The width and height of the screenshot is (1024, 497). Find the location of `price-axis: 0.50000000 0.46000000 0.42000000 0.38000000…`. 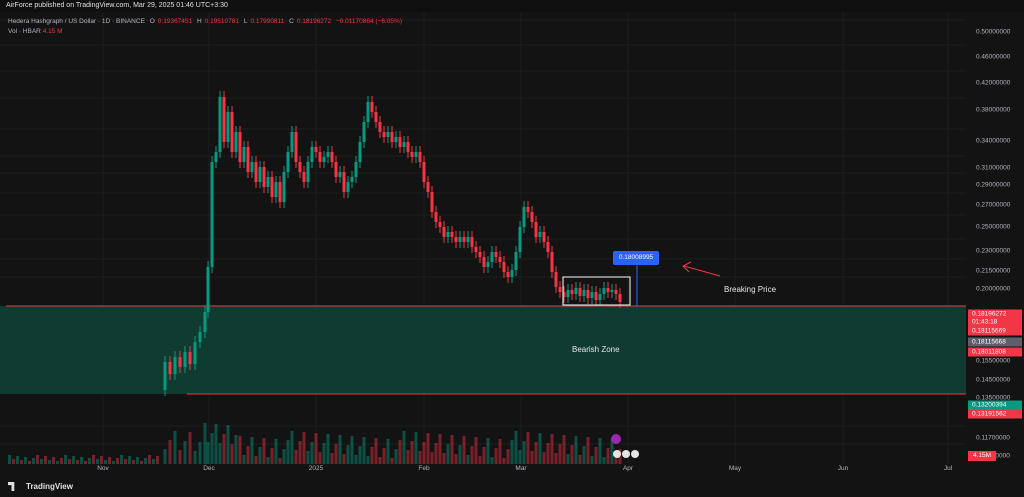

price-axis: 0.50000000 0.46000000 0.42000000 0.38000000… is located at coordinates (995, 238).